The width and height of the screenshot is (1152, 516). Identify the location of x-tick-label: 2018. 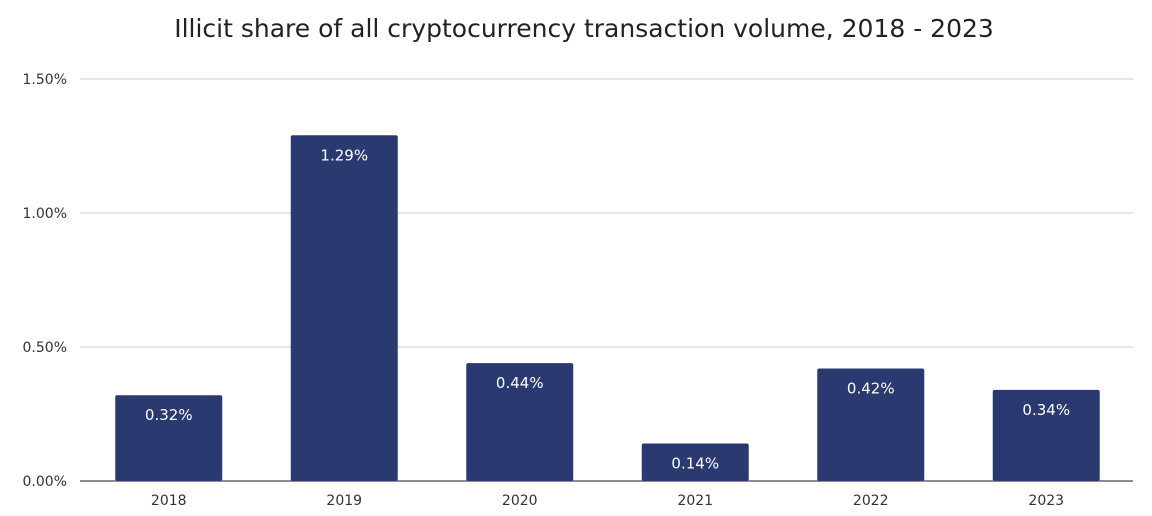
(169, 501).